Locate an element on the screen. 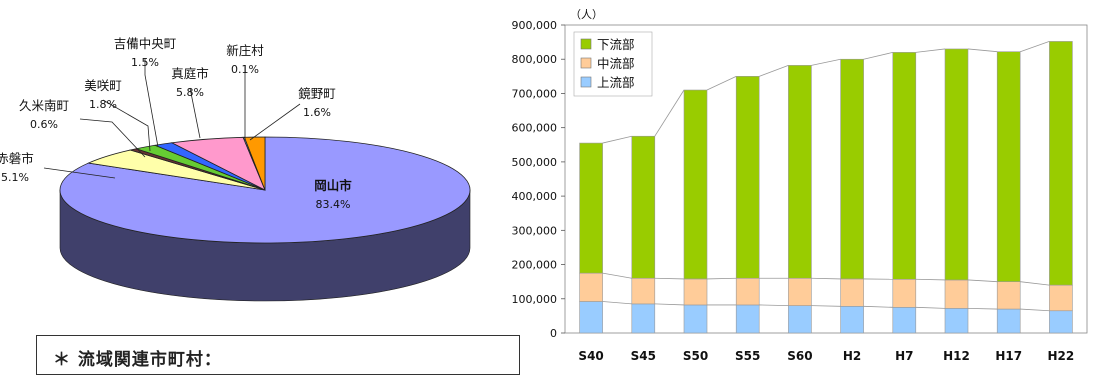 This screenshot has height=375, width=1093. pie-pct-1: 5.1% is located at coordinates (15, 177).